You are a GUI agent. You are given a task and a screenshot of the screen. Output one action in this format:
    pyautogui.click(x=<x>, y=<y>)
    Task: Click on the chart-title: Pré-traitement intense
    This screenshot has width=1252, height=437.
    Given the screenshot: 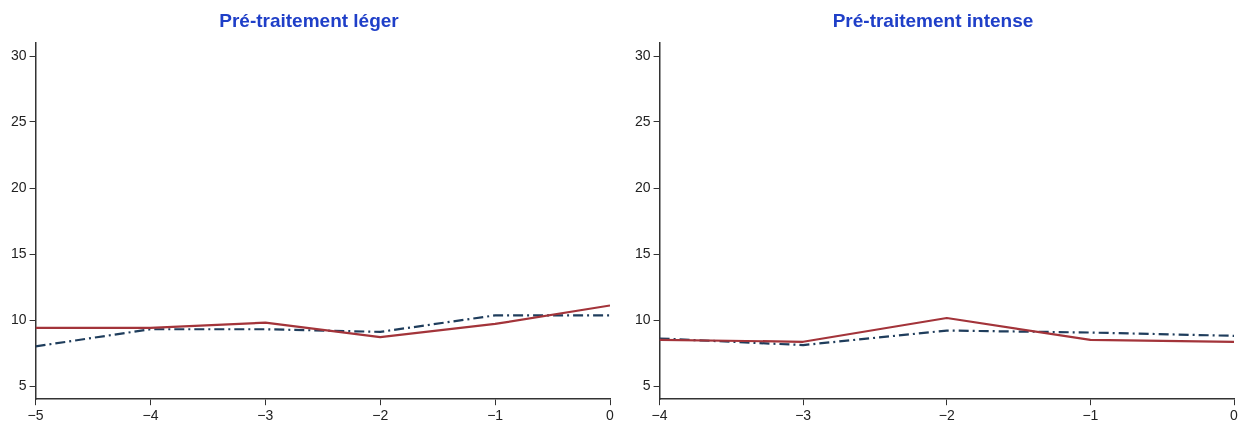 What is the action you would take?
    pyautogui.click(x=933, y=20)
    